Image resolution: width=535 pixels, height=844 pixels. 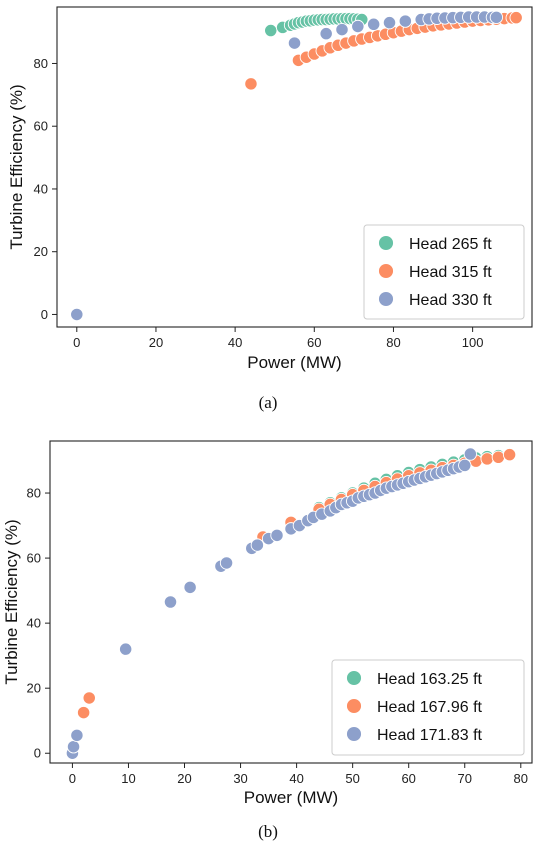 What do you see at coordinates (430, 735) in the screenshot?
I see `legend-label: Head 171.83 ft` at bounding box center [430, 735].